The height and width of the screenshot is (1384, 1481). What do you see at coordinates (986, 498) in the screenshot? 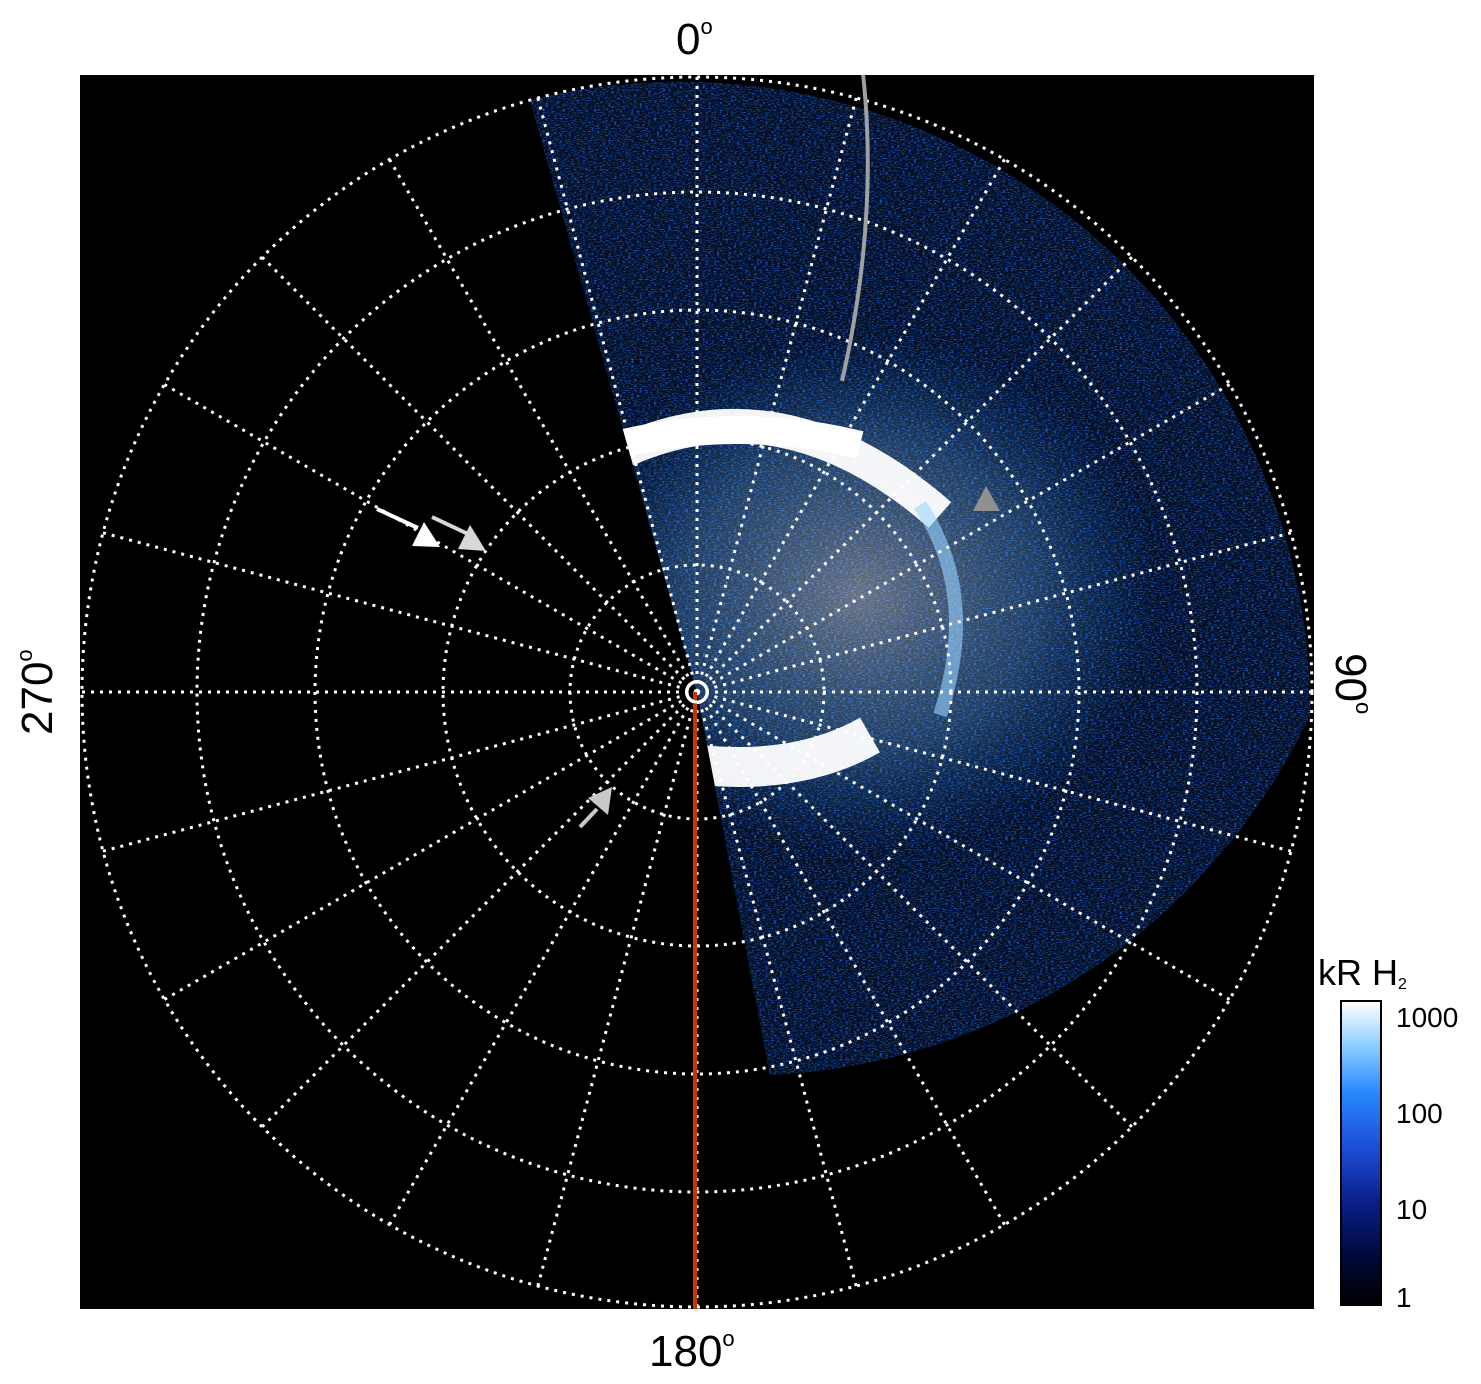
I see `gray-triangle` at bounding box center [986, 498].